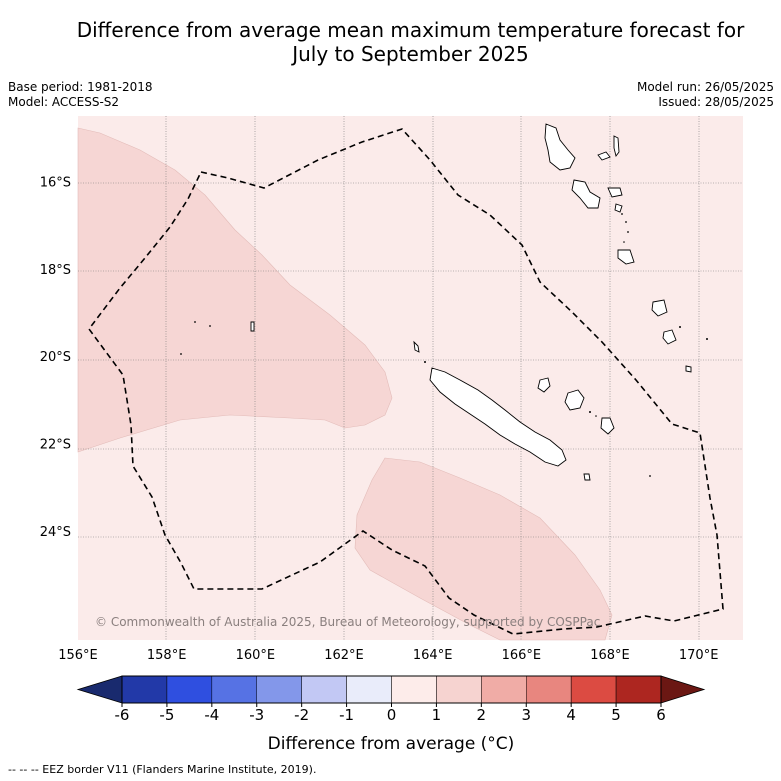 Image resolution: width=781 pixels, height=781 pixels. I want to click on colorbar-tick-label: -2, so click(301, 715).